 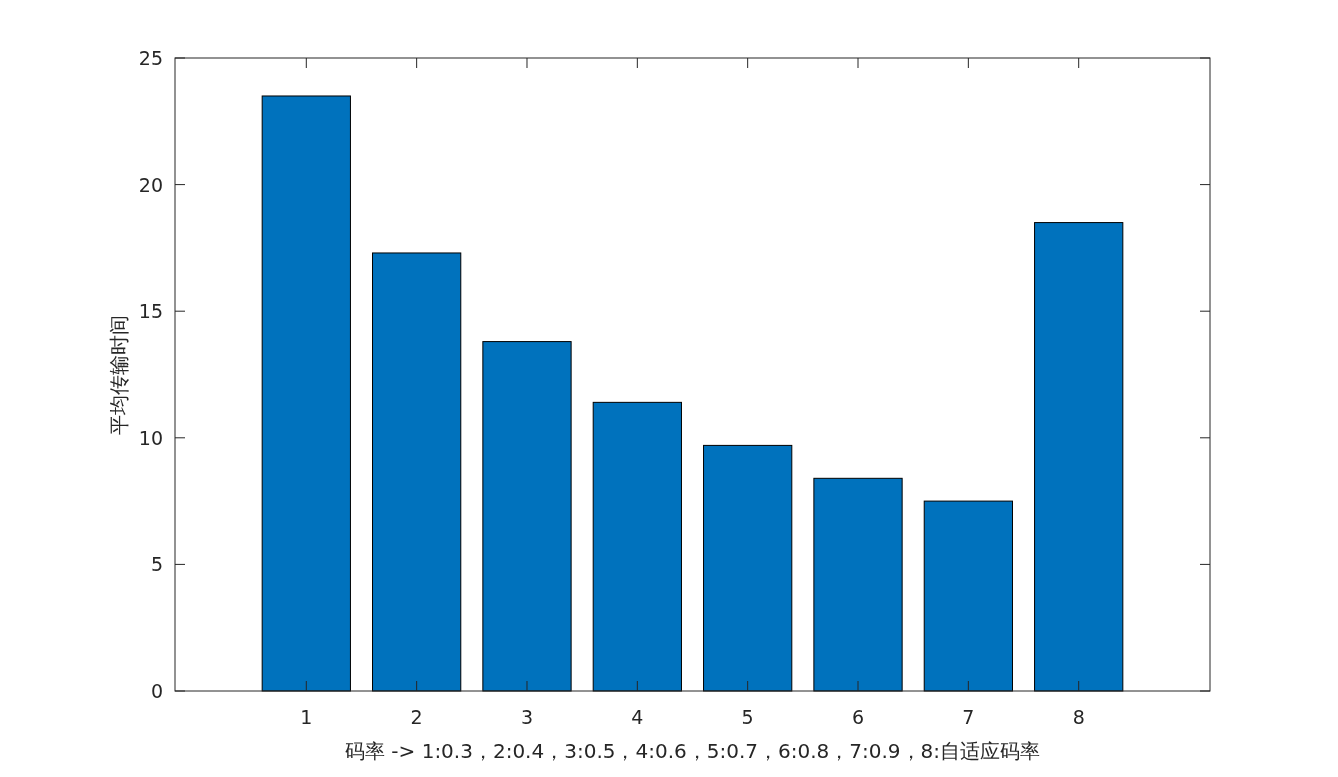 What do you see at coordinates (858, 717) in the screenshot?
I see `x-tick-label: 6` at bounding box center [858, 717].